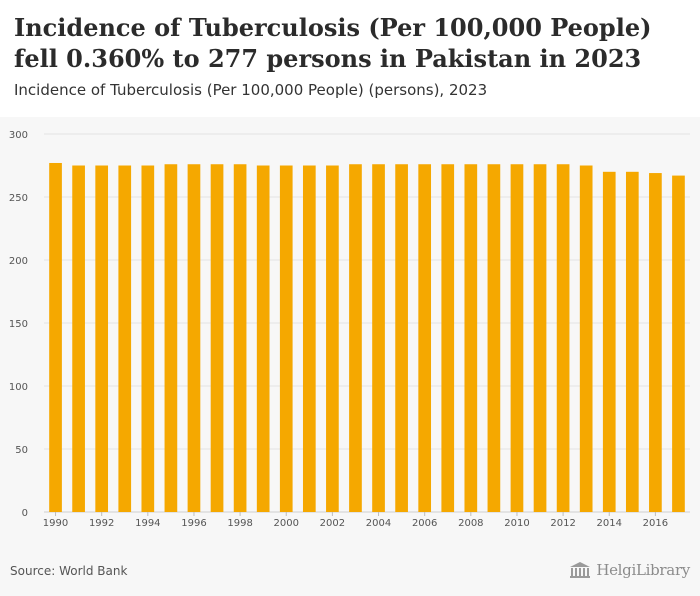 The height and width of the screenshot is (596, 700). I want to click on bar-1992, so click(102, 338).